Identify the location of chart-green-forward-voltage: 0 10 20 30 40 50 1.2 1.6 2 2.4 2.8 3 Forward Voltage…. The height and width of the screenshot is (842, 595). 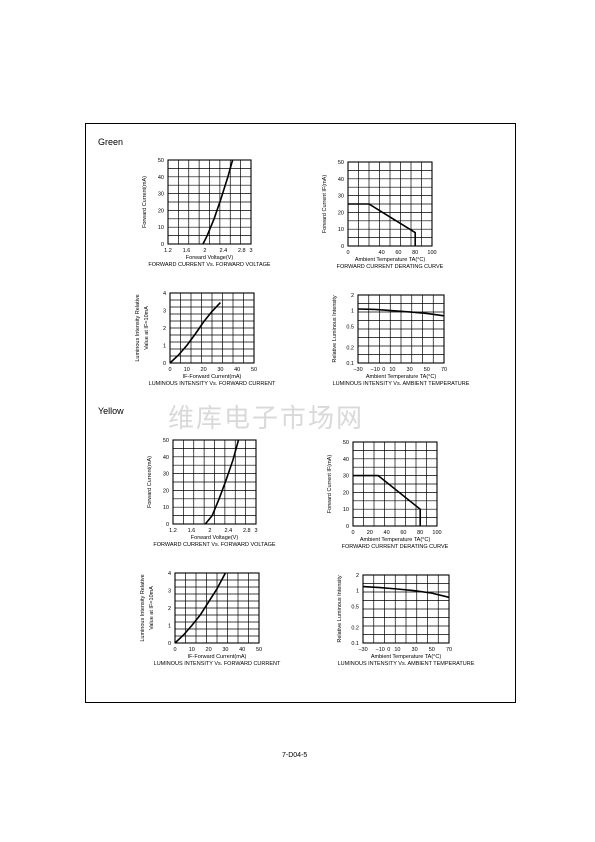
(206, 213).